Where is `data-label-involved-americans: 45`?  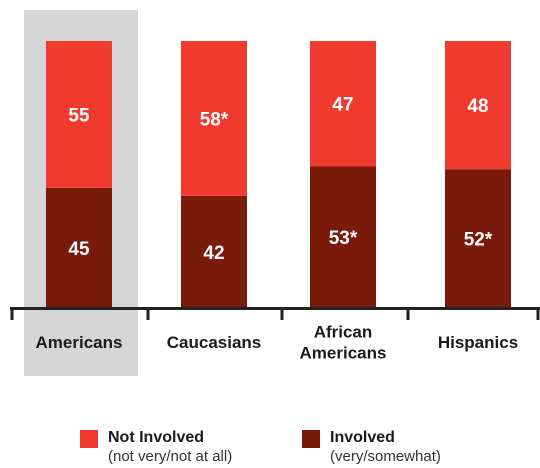 data-label-involved-americans: 45 is located at coordinates (79, 249).